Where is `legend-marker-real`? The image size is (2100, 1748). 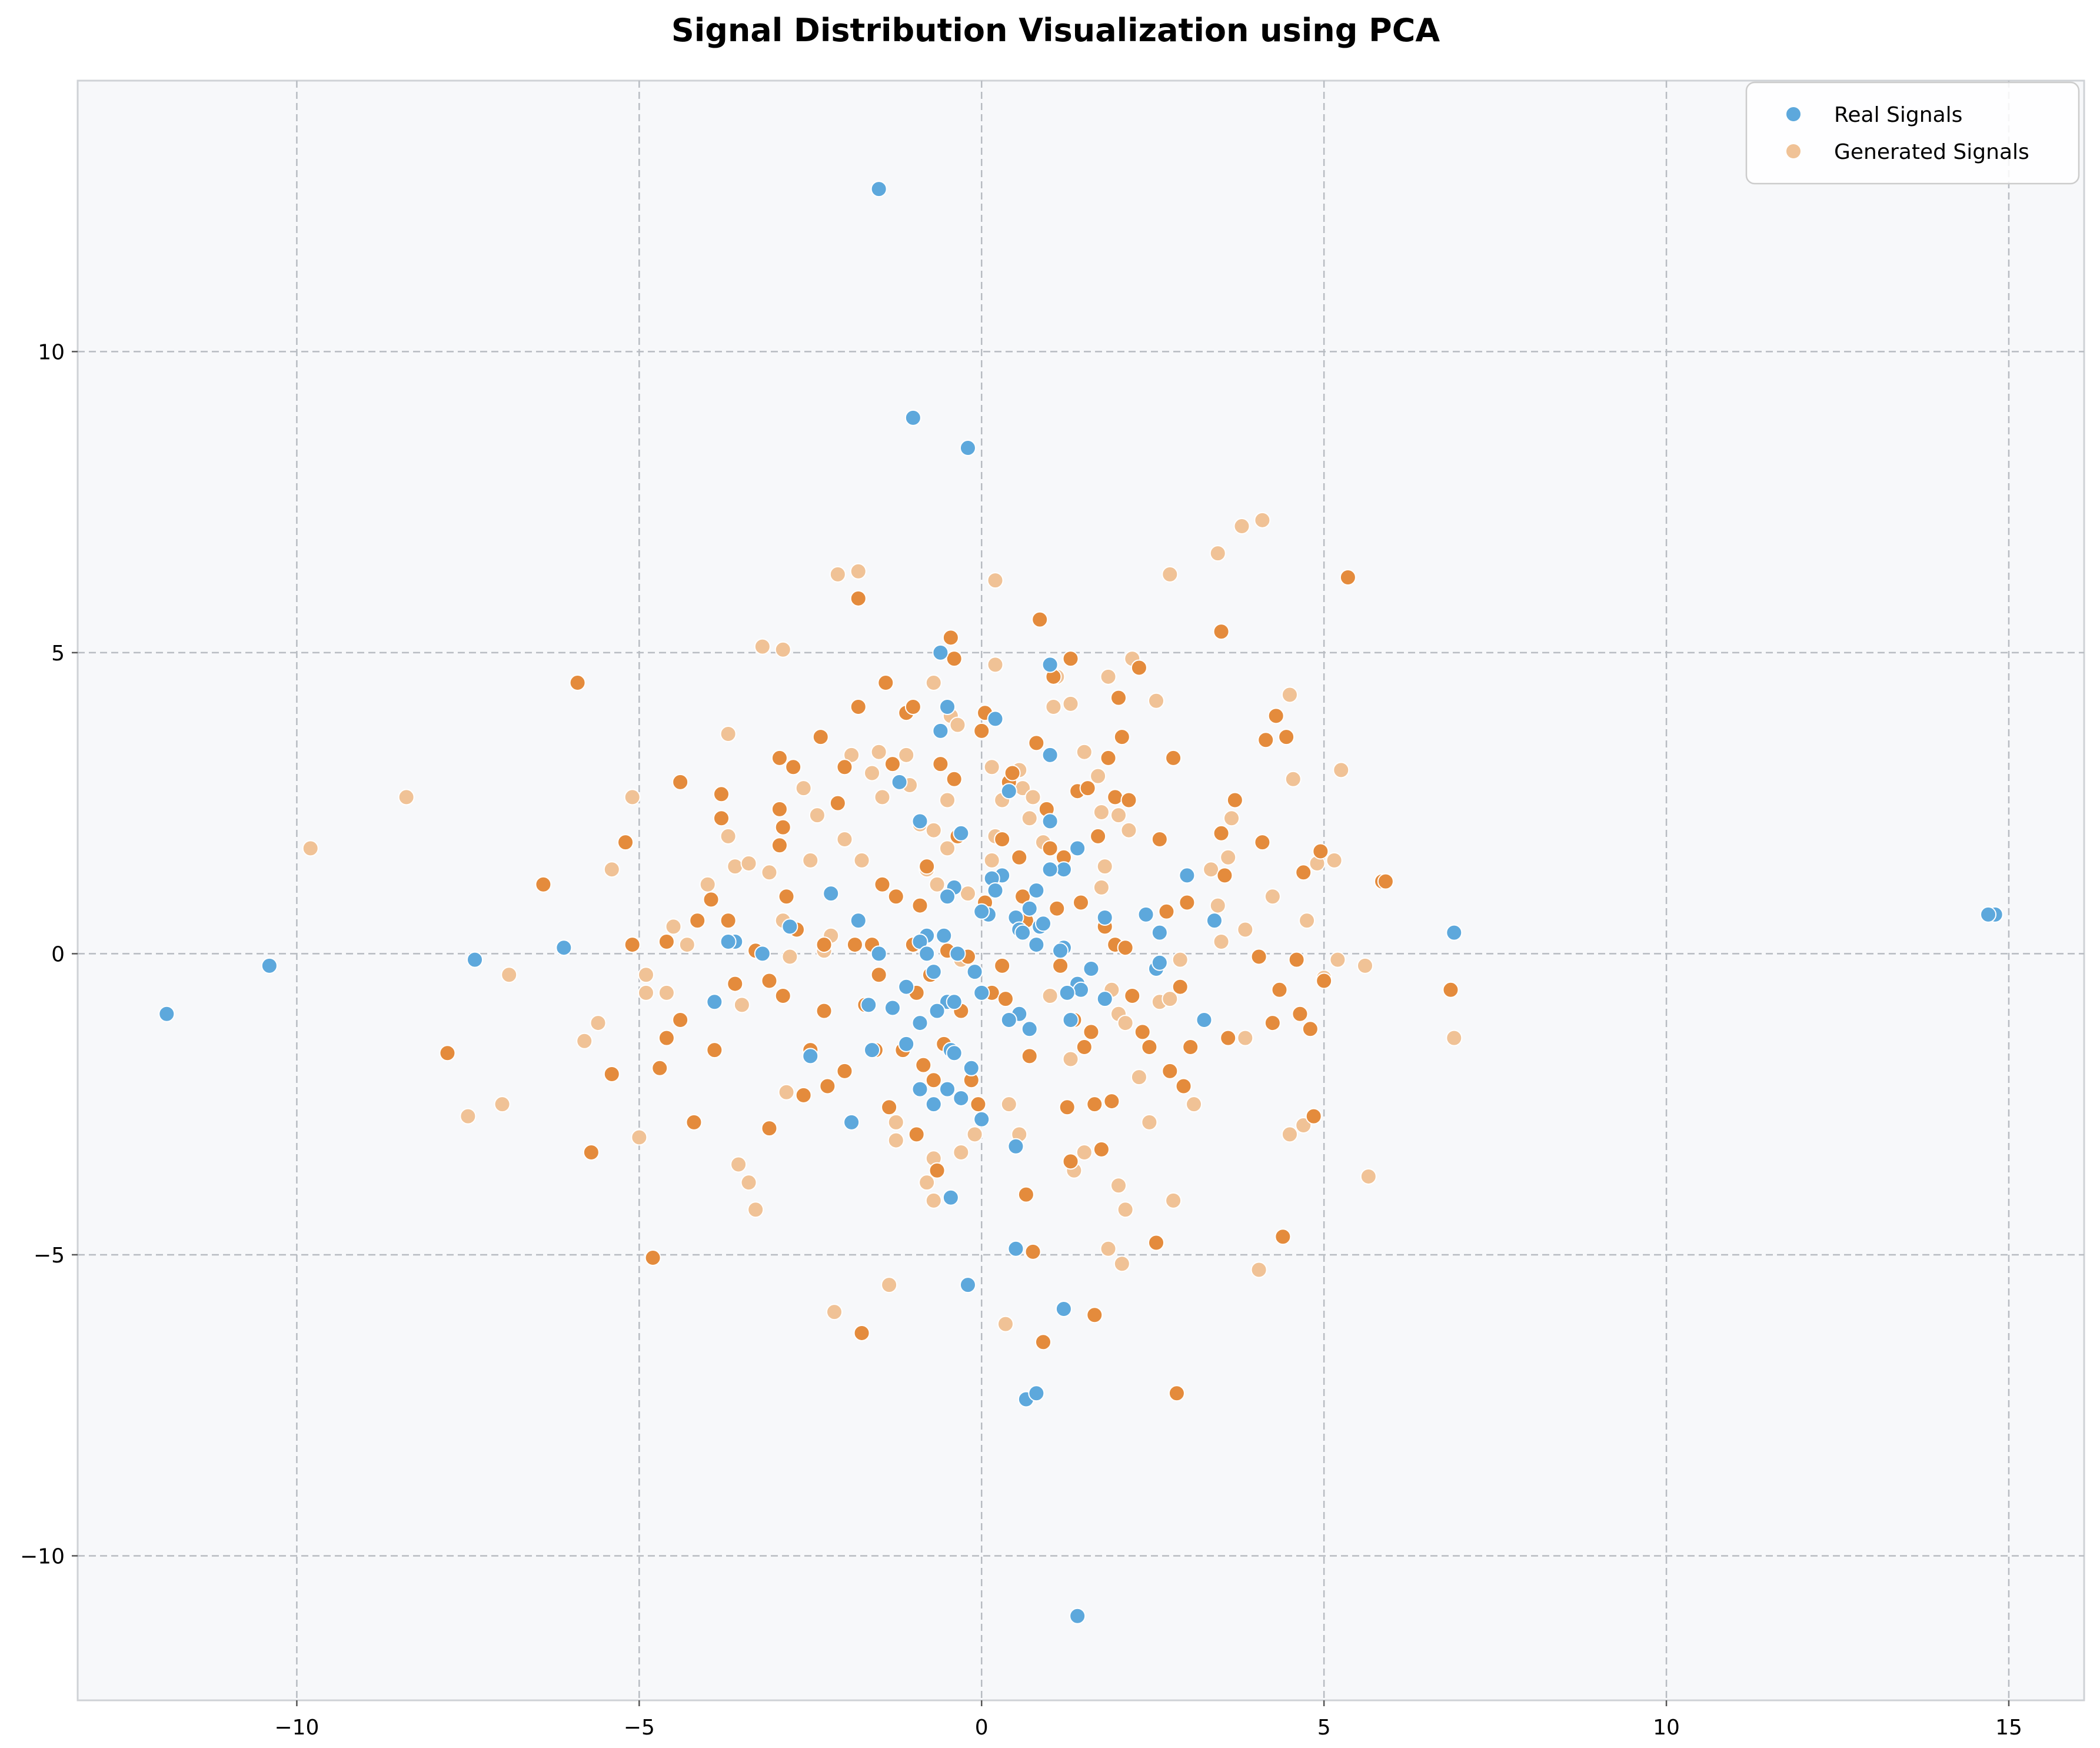
legend-marker-real is located at coordinates (1793, 114).